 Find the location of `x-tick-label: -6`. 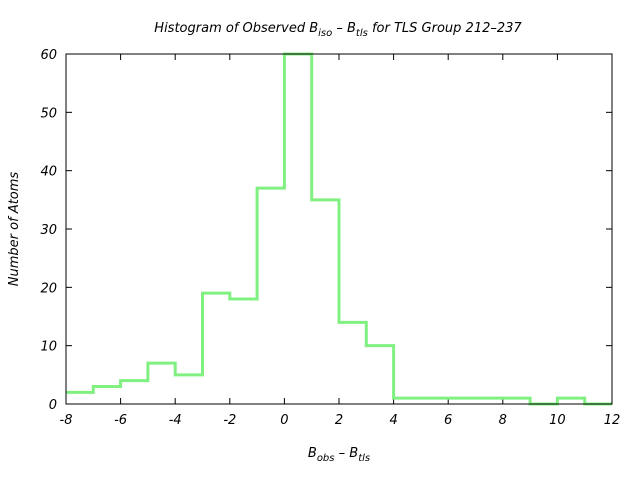

x-tick-label: -6 is located at coordinates (120, 420).